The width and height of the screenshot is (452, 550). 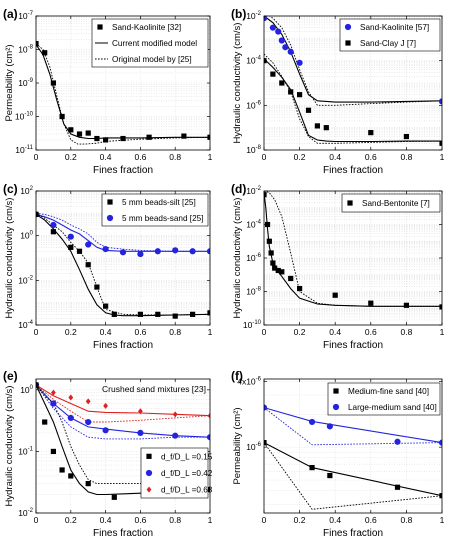 I want to click on y-tick-base: 4x10, so click(x=246, y=381).